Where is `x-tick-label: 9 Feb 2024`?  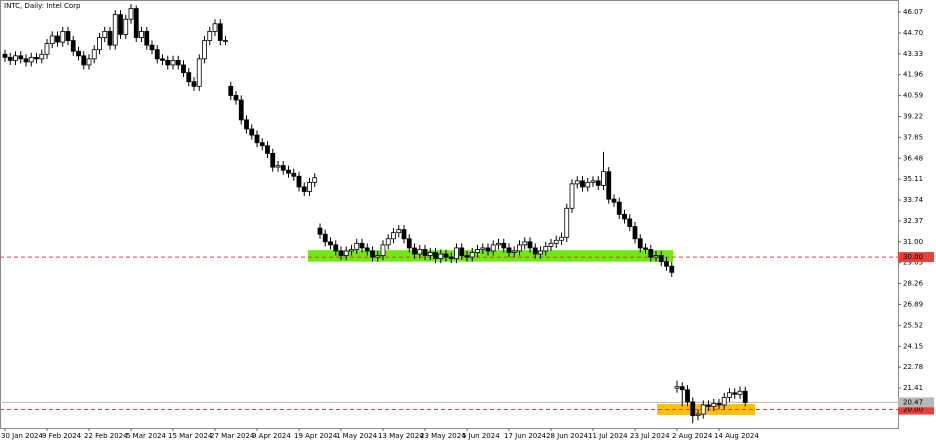
x-tick-label: 9 Feb 2024 is located at coordinates (62, 436).